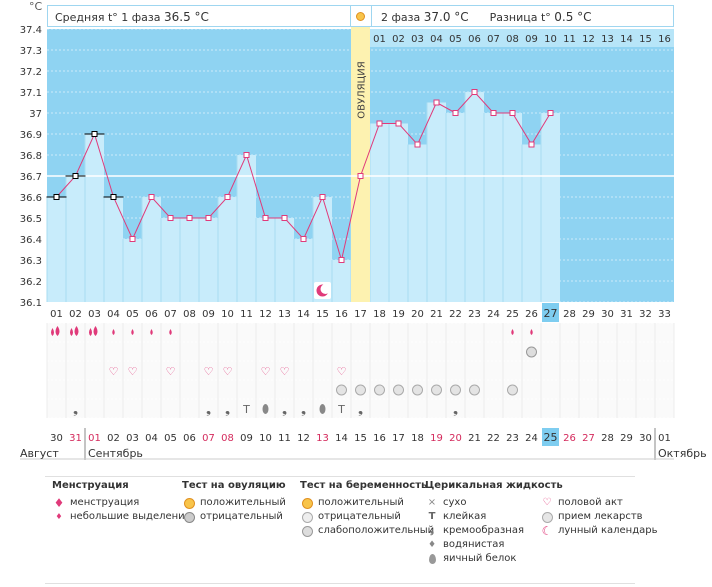 Image resolution: width=712 pixels, height=587 pixels. What do you see at coordinates (398, 39) in the screenshot?
I see `post-ovulation-day: 02` at bounding box center [398, 39].